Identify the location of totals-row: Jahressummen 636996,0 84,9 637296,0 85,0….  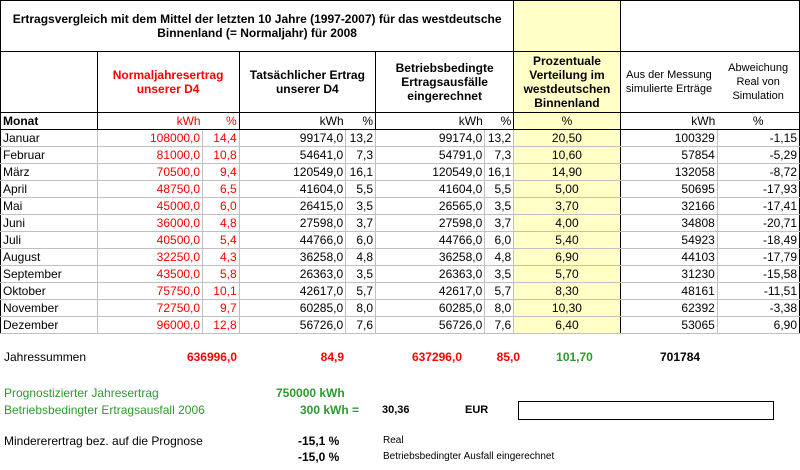
(400, 357).